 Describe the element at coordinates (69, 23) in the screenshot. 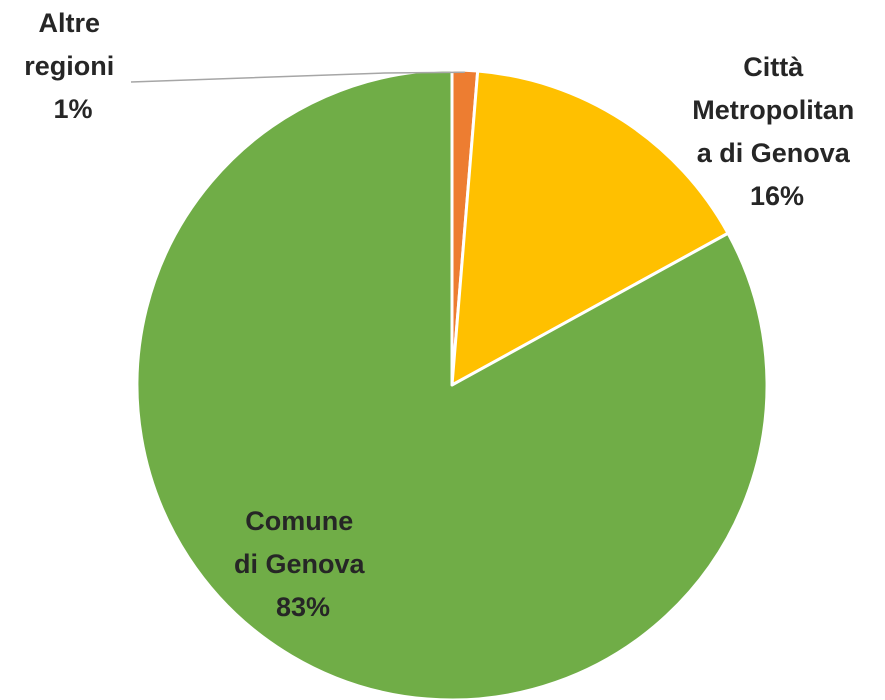

I see `label-line: Altre` at that location.